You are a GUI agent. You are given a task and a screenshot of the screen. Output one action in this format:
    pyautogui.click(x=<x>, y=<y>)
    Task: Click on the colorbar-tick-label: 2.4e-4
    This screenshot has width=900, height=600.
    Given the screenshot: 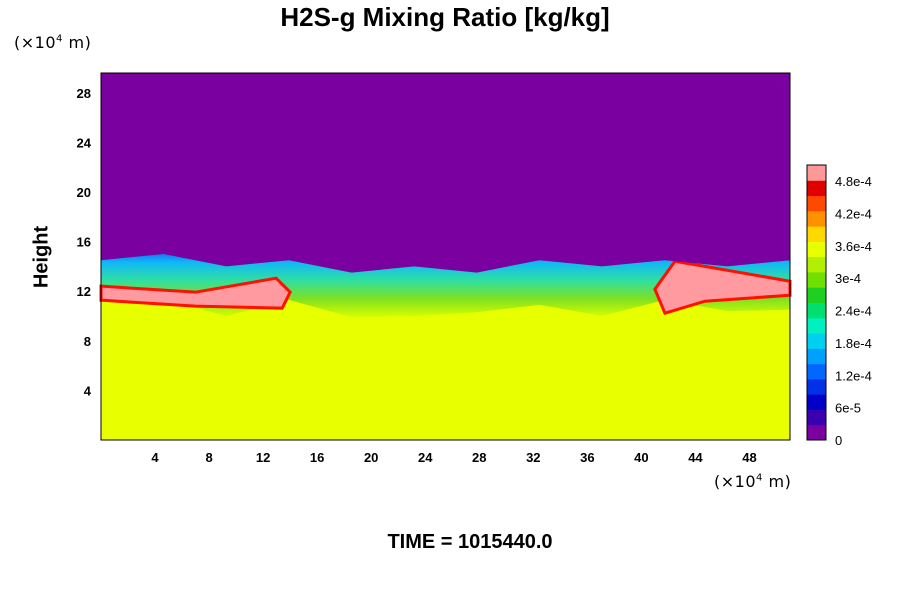 What is the action you would take?
    pyautogui.click(x=853, y=311)
    